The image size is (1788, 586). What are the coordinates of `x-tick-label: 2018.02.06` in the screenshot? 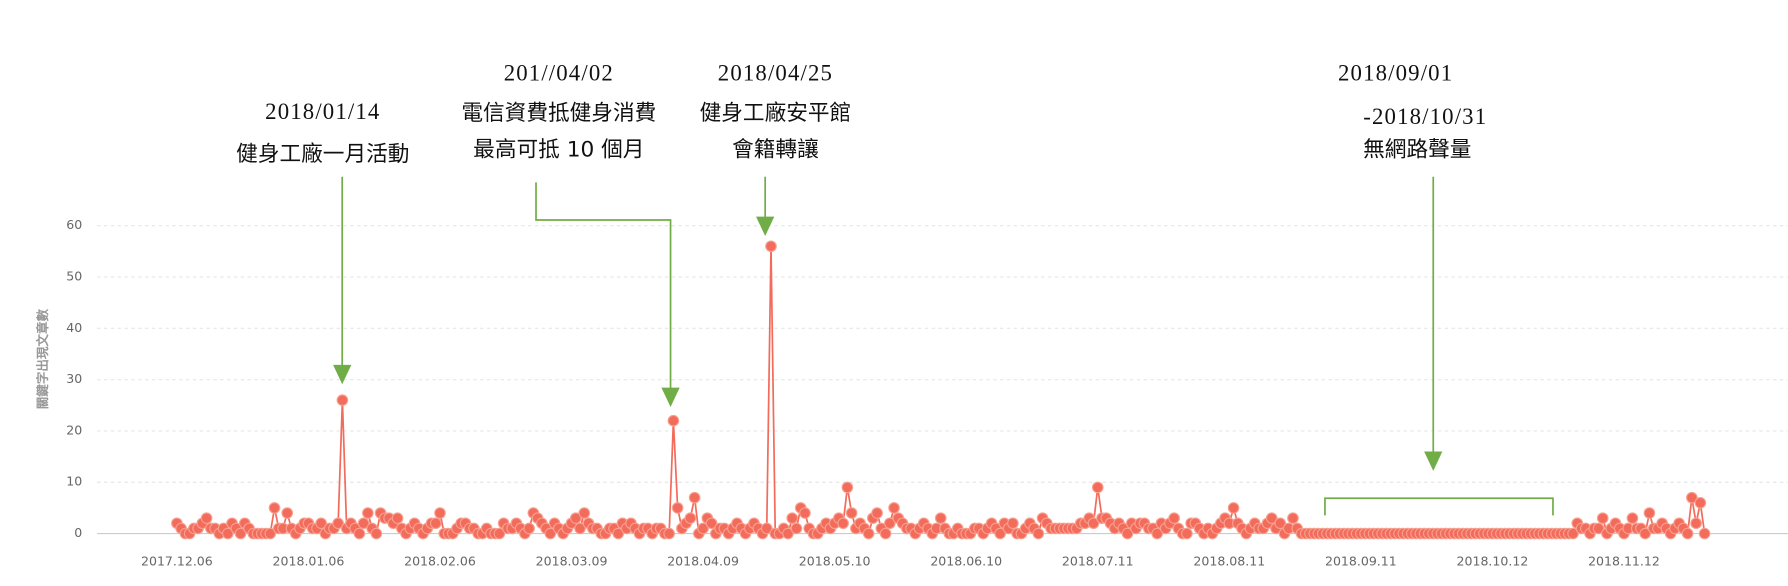 It's located at (440, 561).